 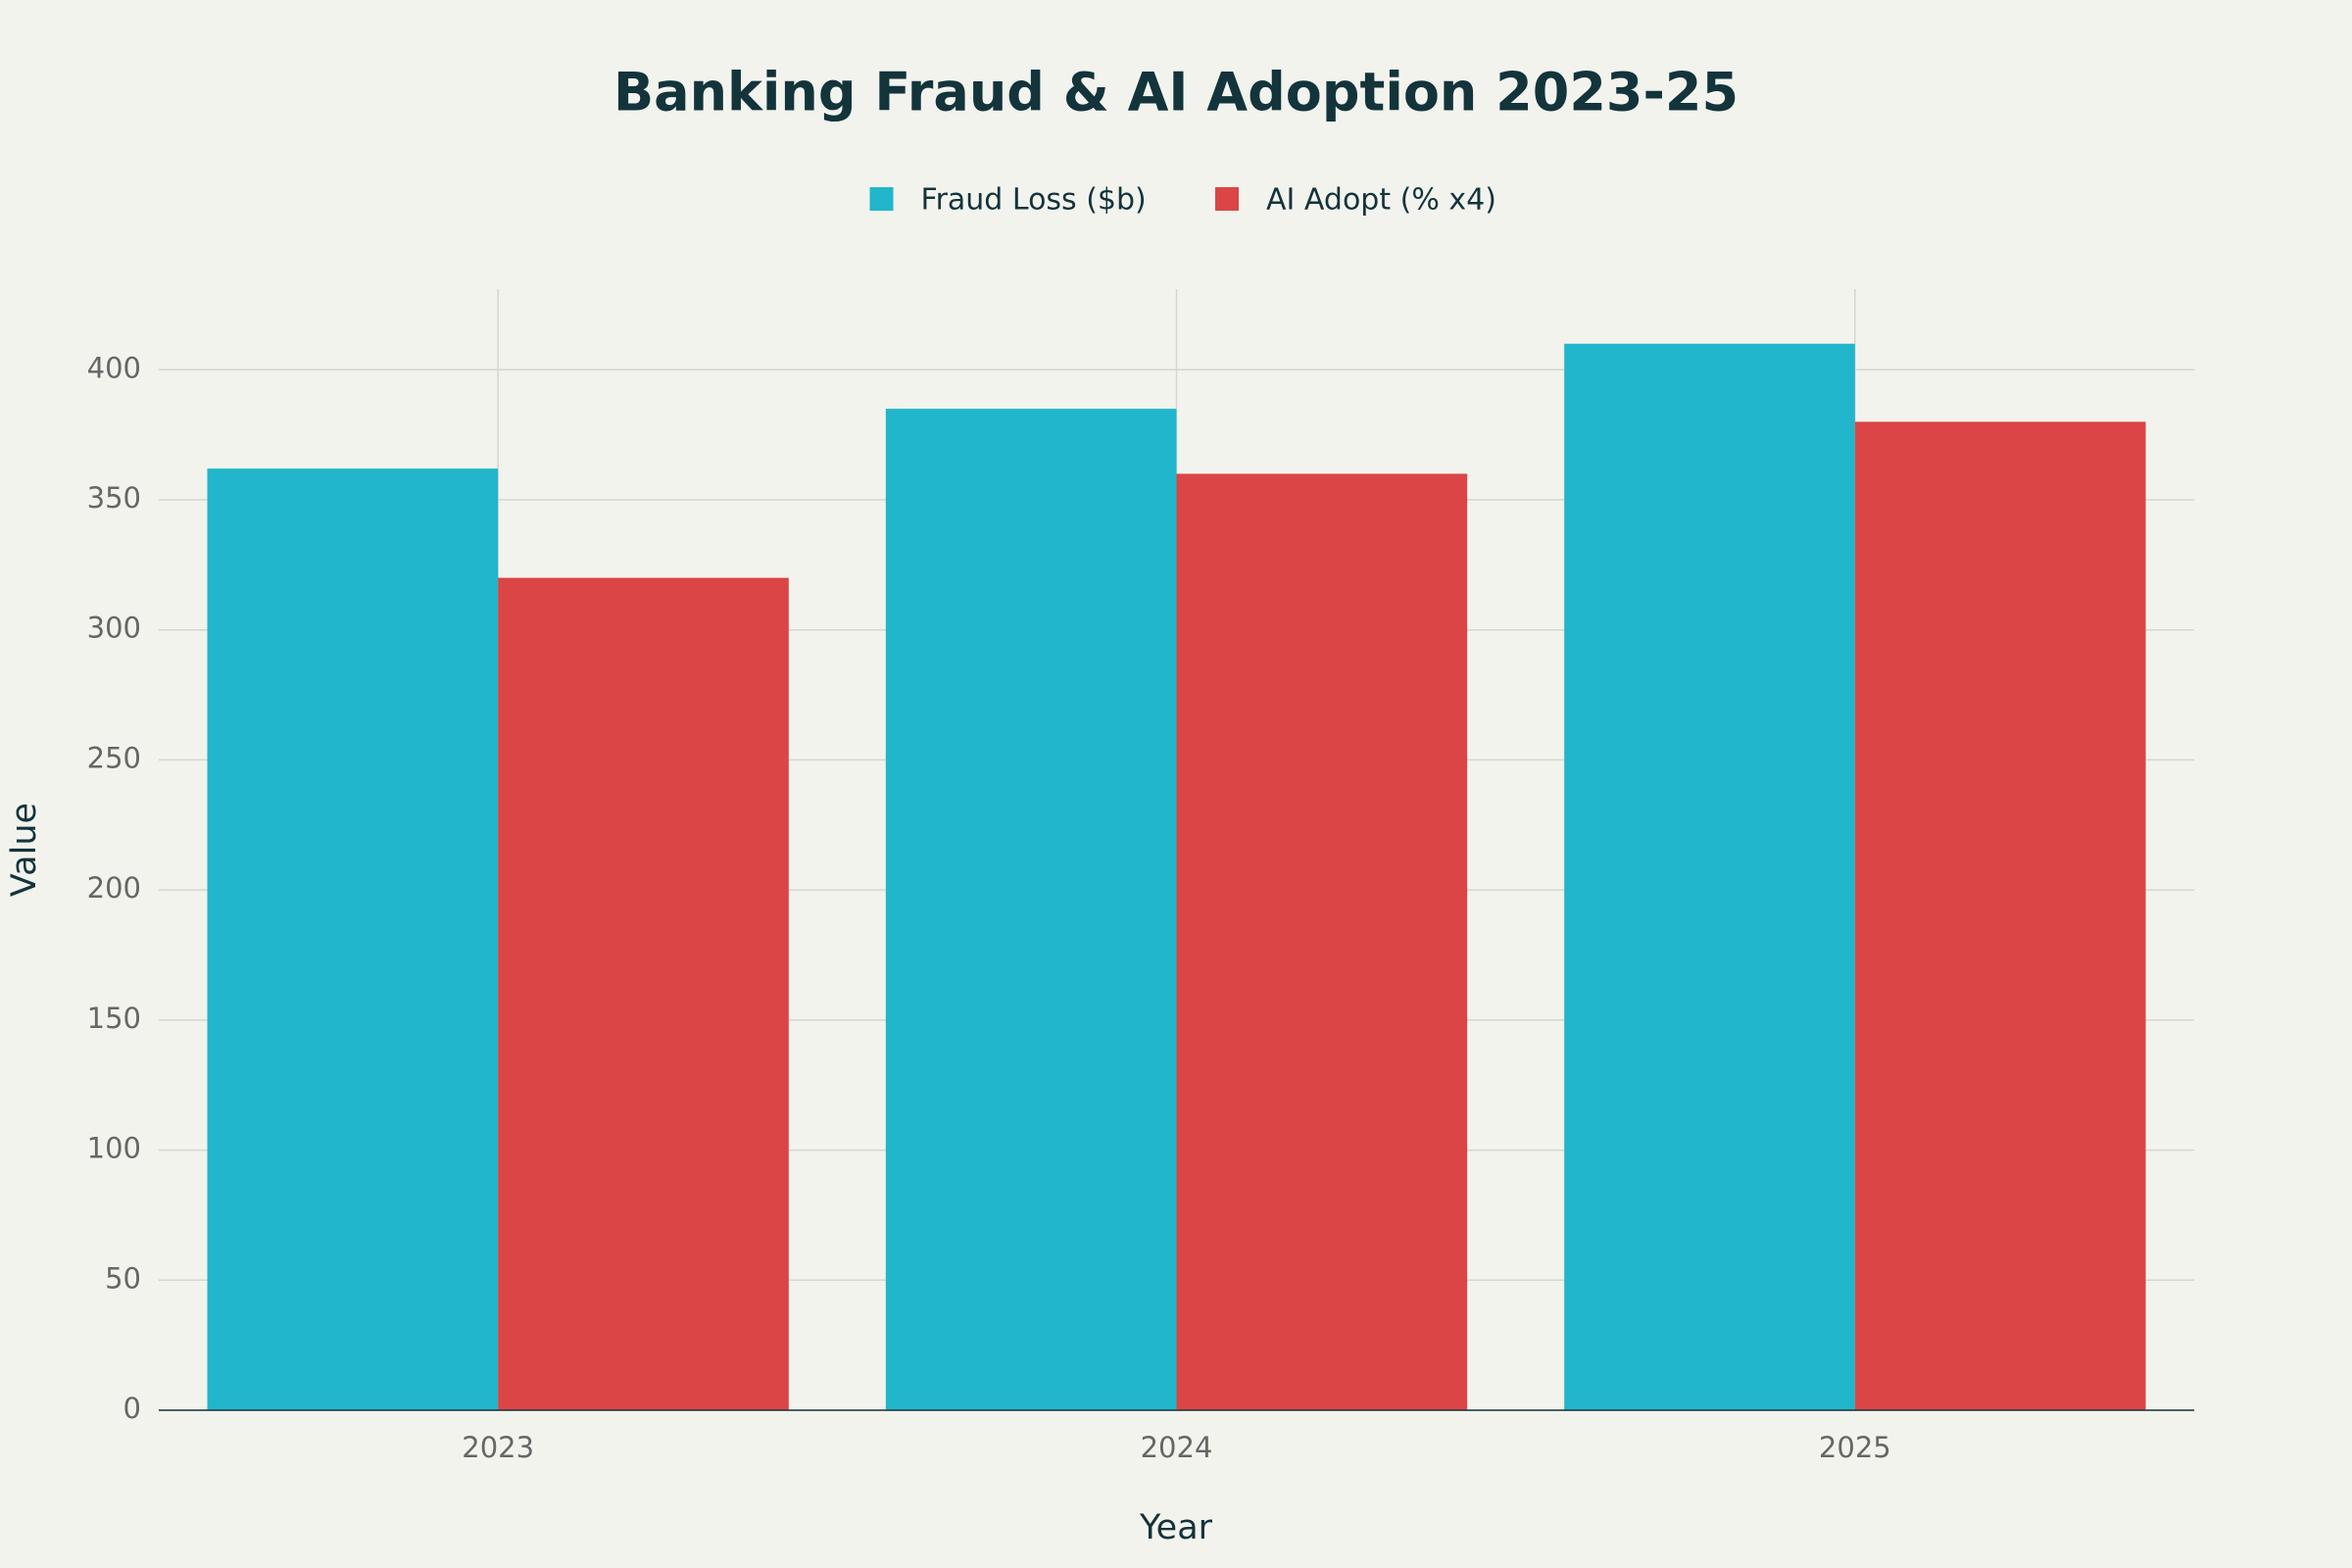 I want to click on y-axis-title: Value, so click(x=24, y=850).